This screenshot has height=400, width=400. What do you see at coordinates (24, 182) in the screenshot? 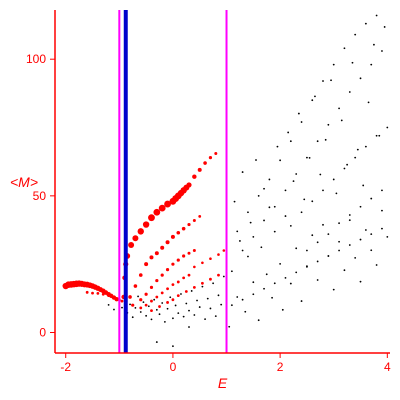
I see `y-axis-label: <M>` at bounding box center [24, 182].